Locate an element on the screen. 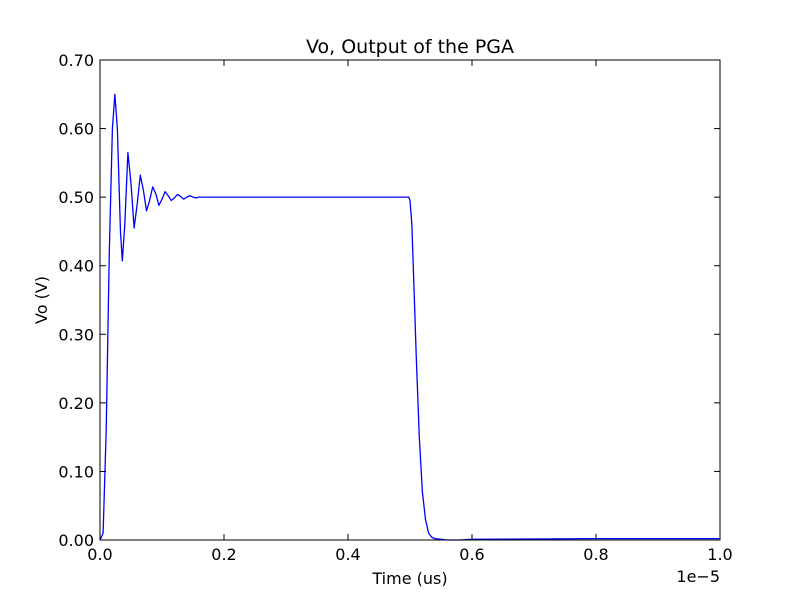 The image size is (800, 600). y-tick-label: 0.60 is located at coordinates (76, 129).